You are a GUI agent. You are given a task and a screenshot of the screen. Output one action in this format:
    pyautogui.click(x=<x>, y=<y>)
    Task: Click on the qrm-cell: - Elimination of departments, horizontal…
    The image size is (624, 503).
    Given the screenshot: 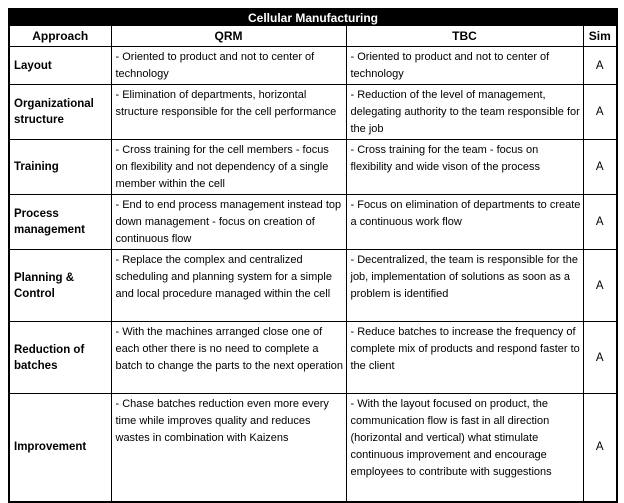 What is the action you would take?
    pyautogui.click(x=228, y=112)
    